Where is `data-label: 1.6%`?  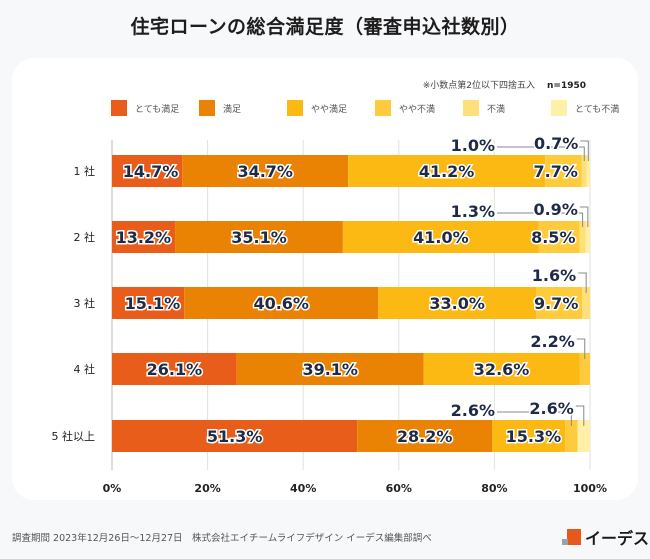 data-label: 1.6% is located at coordinates (554, 275).